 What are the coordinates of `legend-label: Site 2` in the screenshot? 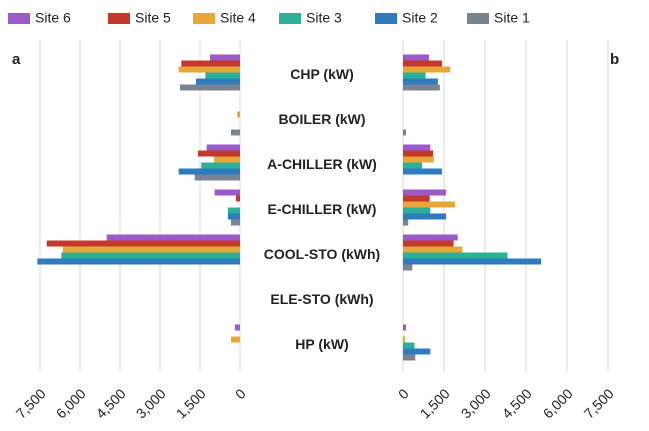 It's located at (420, 18).